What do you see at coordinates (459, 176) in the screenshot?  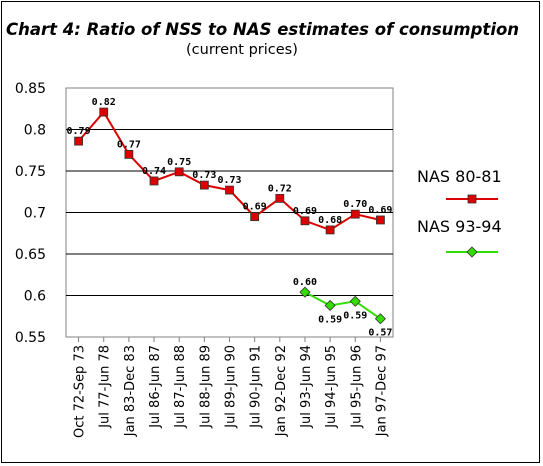 I see `legend-label-nas-80-81: NAS 80-81` at bounding box center [459, 176].